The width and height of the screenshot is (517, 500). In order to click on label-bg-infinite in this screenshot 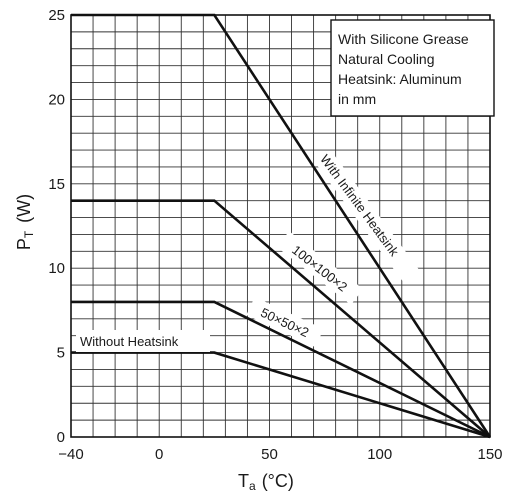, I will do `click(368, 217)`.